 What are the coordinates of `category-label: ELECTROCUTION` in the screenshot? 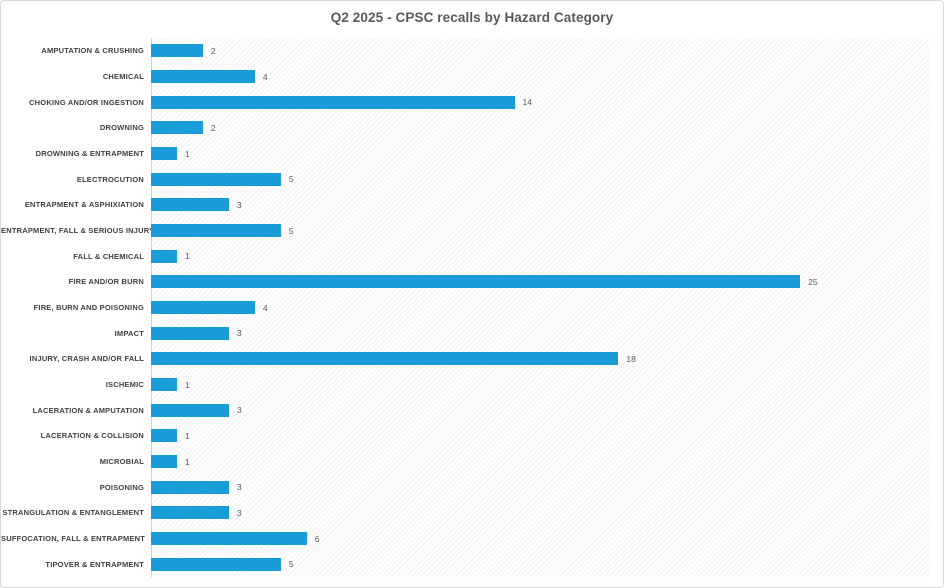 It's located at (110, 179).